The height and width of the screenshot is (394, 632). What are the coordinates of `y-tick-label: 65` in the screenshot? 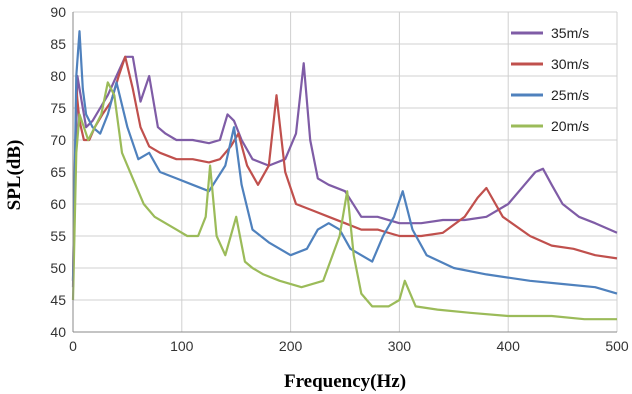 It's located at (58, 172).